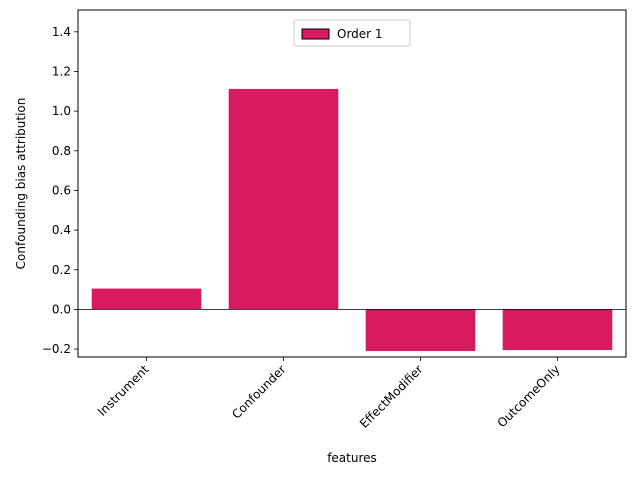  I want to click on y-tick-label: 1.0, so click(61, 111).